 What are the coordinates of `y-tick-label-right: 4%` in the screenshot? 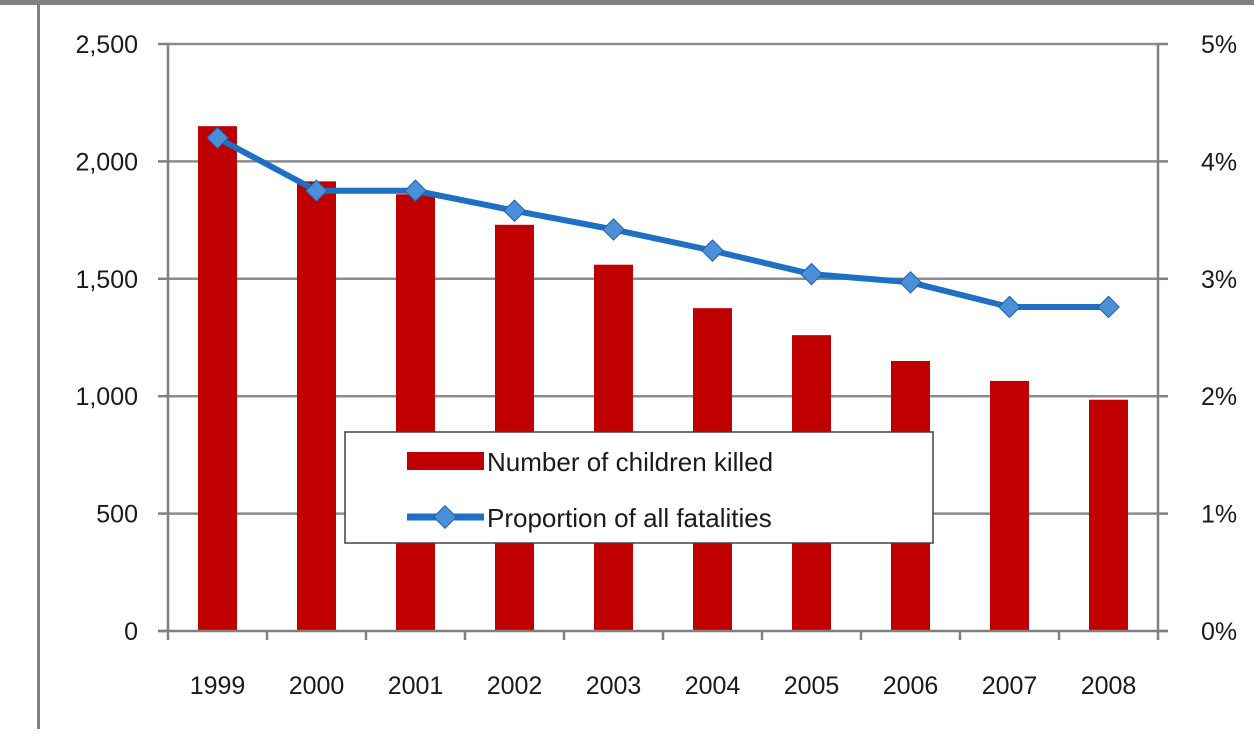 It's located at (1219, 162).